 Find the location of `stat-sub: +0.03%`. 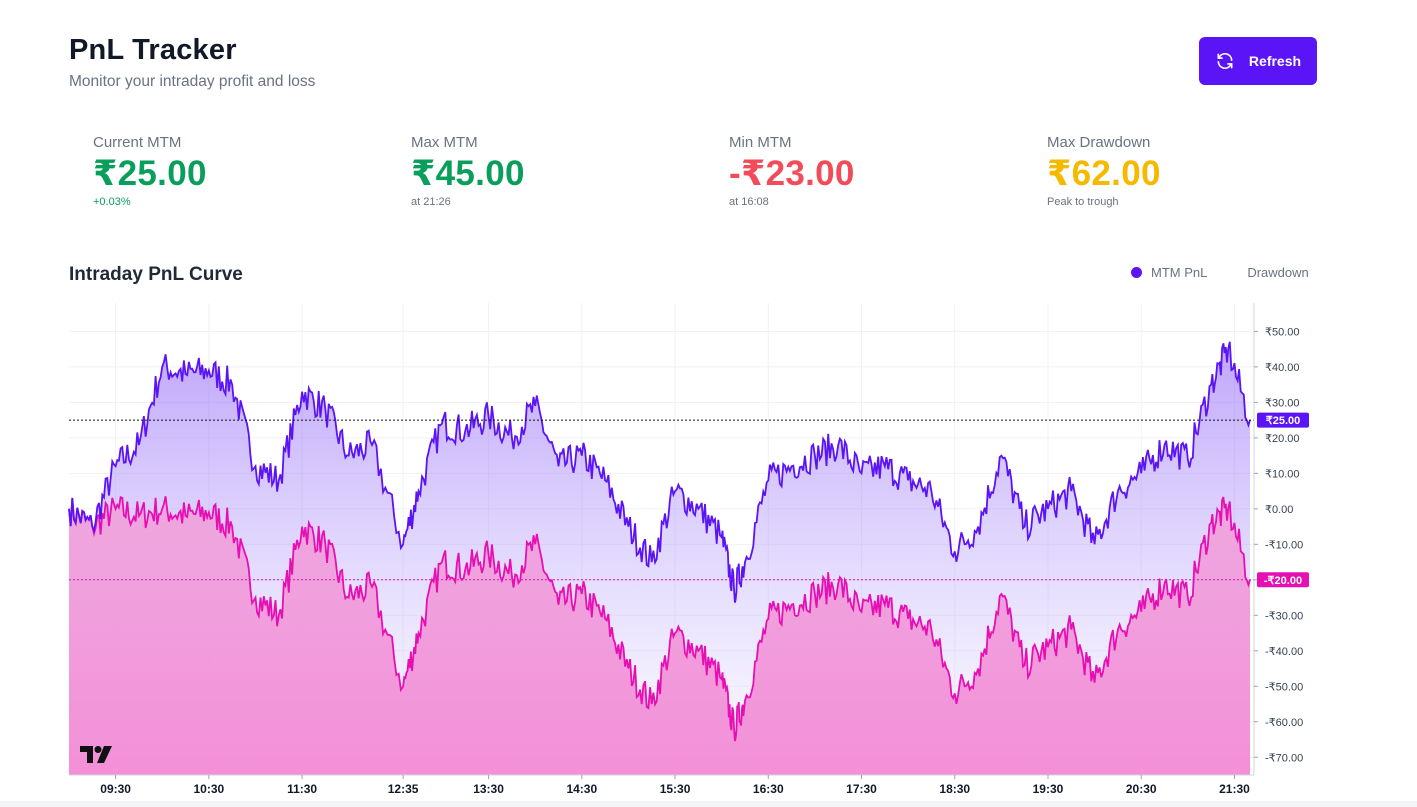

stat-sub: +0.03% is located at coordinates (112, 202).